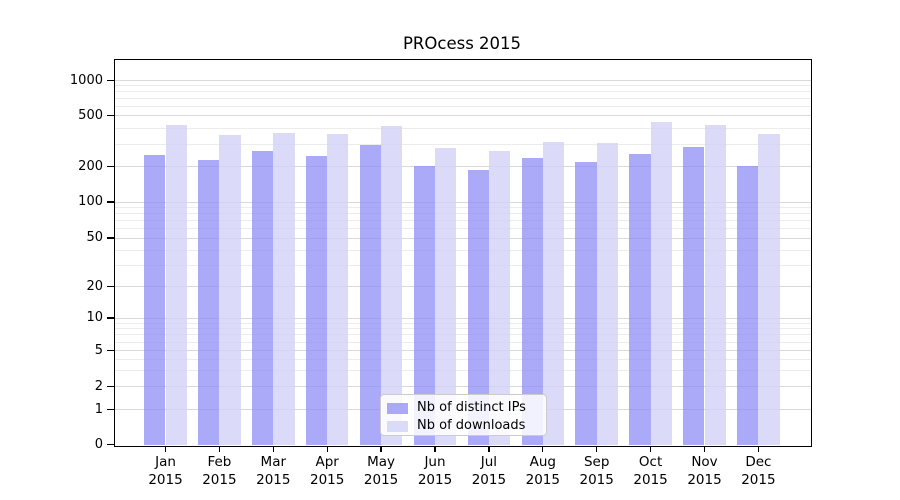  Describe the element at coordinates (284, 289) in the screenshot. I see `bar-mar-downloads` at that location.